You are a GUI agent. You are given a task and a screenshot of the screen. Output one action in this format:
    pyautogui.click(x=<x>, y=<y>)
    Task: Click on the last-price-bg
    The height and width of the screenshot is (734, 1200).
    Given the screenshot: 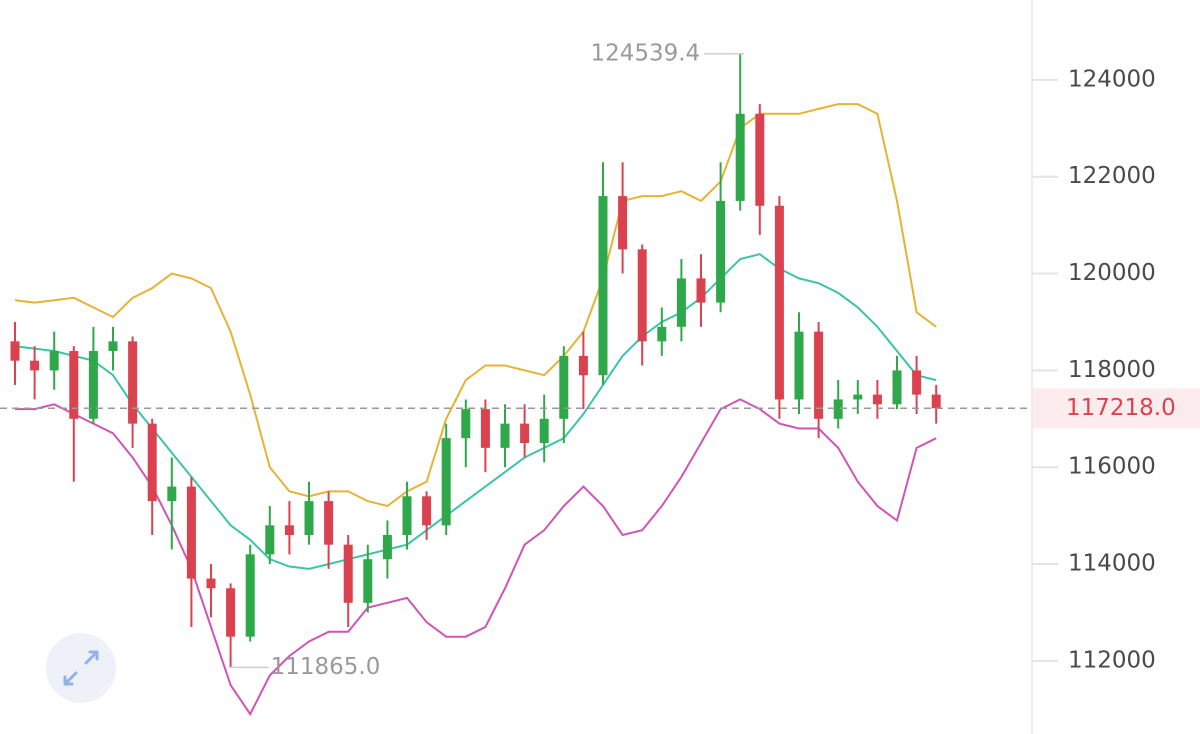 What is the action you would take?
    pyautogui.click(x=1116, y=408)
    